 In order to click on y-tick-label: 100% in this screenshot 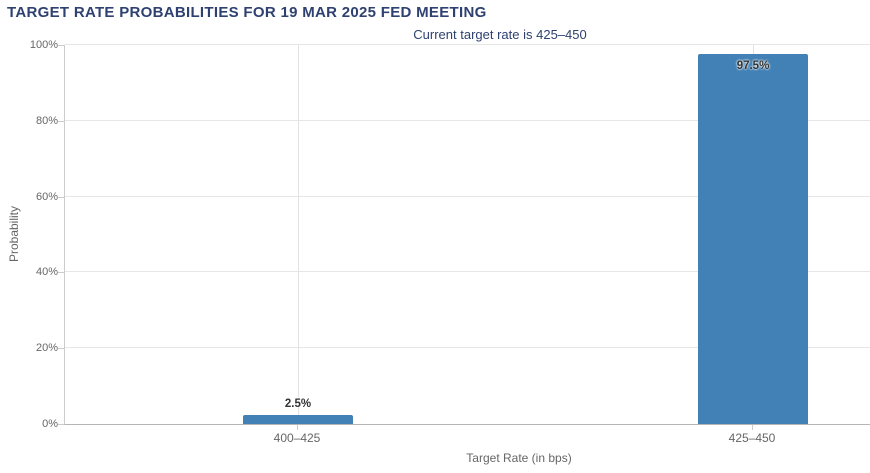, I will do `click(43, 45)`.